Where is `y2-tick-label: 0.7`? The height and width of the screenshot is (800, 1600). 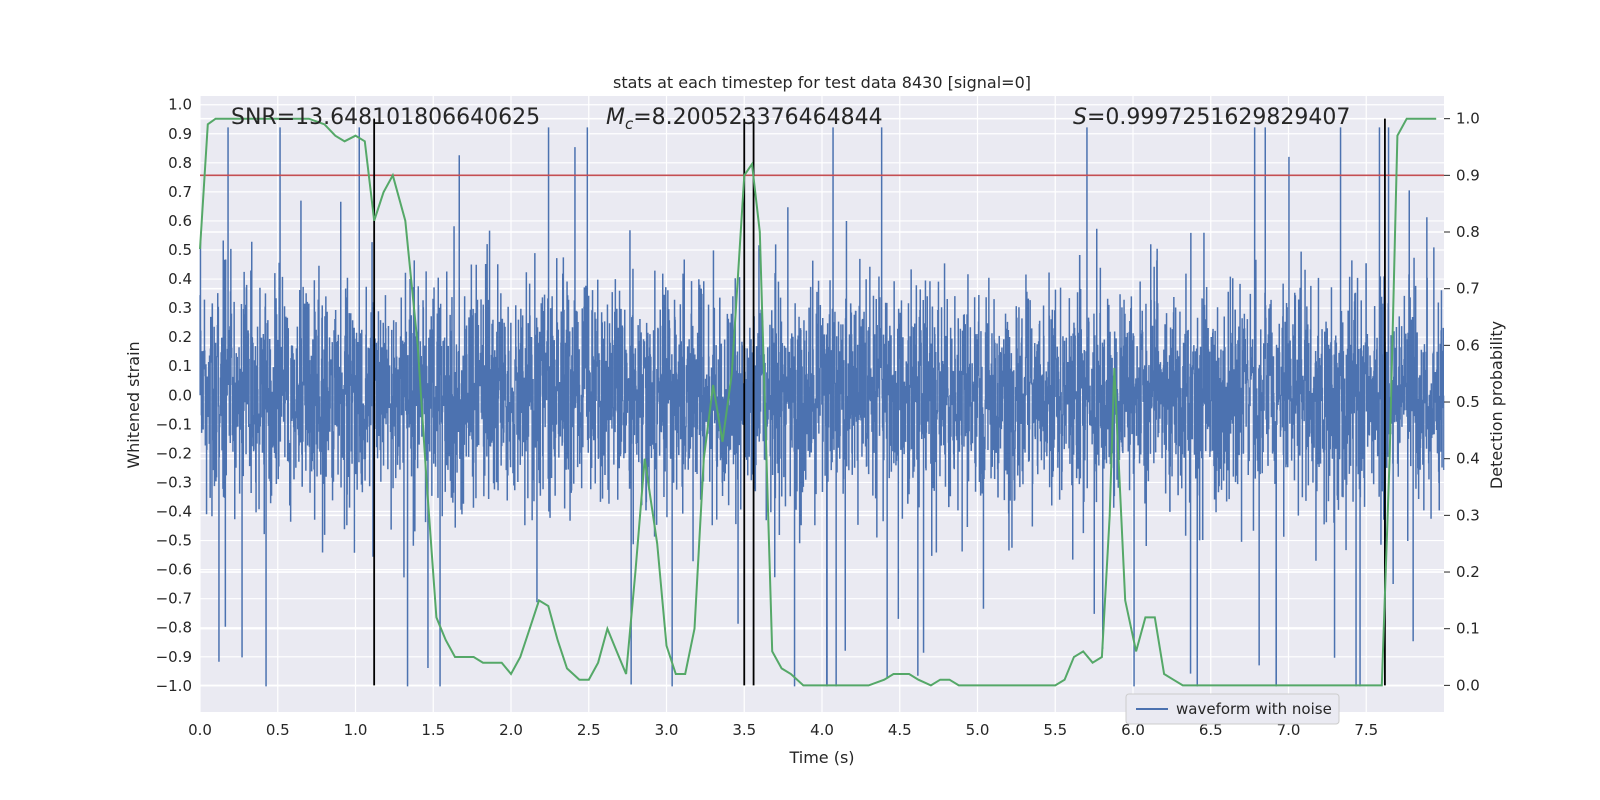 y2-tick-label: 0.7 is located at coordinates (1468, 289).